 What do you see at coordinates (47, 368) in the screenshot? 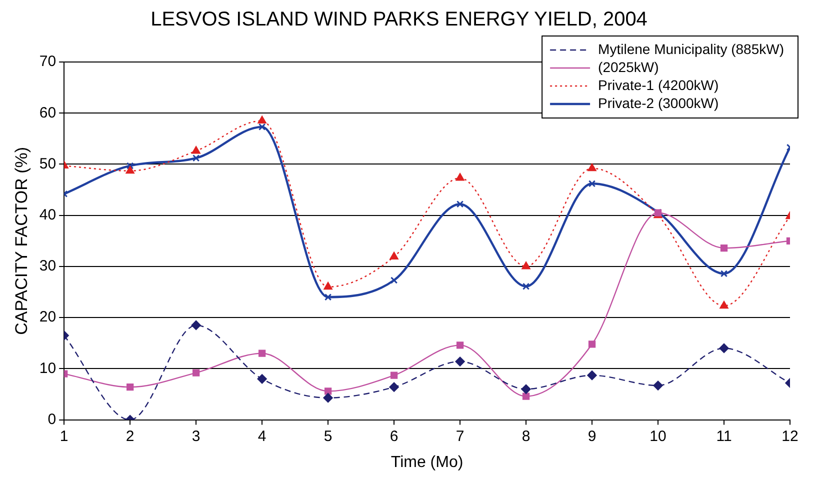
I see `y-tick-label: 10` at bounding box center [47, 368].